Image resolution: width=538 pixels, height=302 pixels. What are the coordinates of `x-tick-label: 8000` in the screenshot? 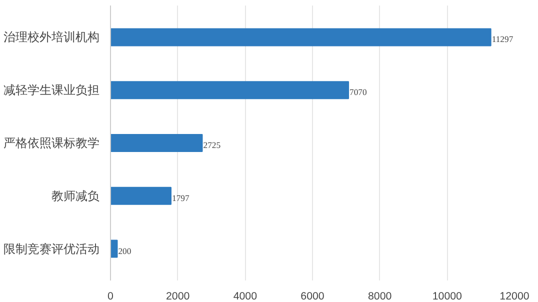 It's located at (380, 296).